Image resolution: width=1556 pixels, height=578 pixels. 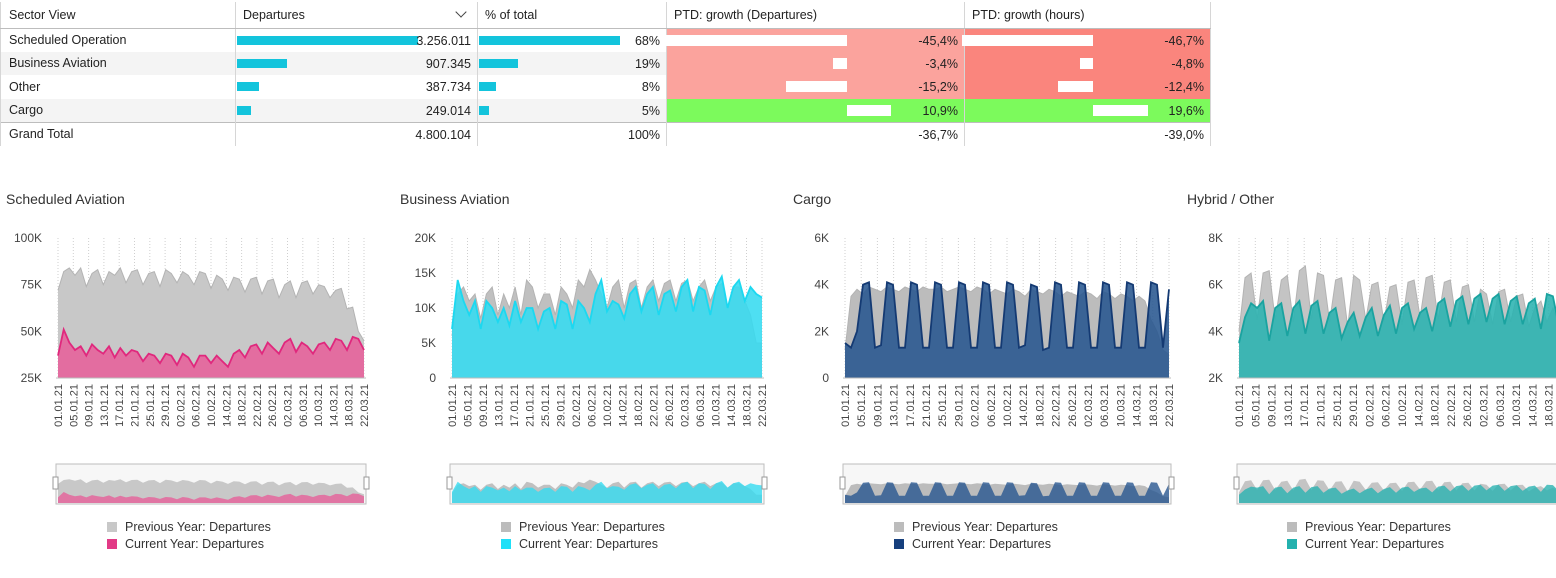 What do you see at coordinates (443, 134) in the screenshot?
I see `total-departures: 4.800.104` at bounding box center [443, 134].